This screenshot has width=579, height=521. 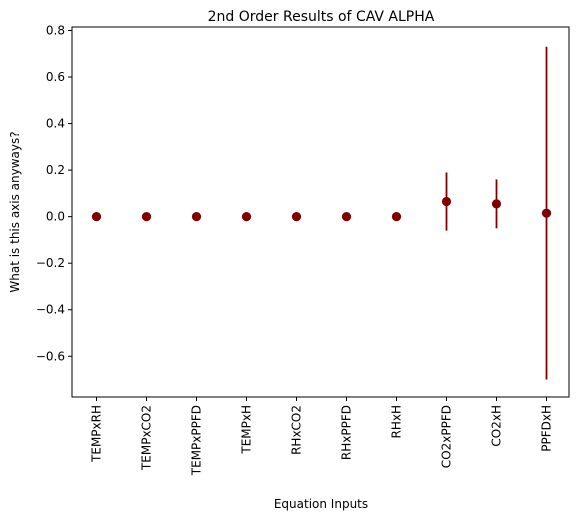 What do you see at coordinates (55, 217) in the screenshot?
I see `y-tick-label: 0.0` at bounding box center [55, 217].